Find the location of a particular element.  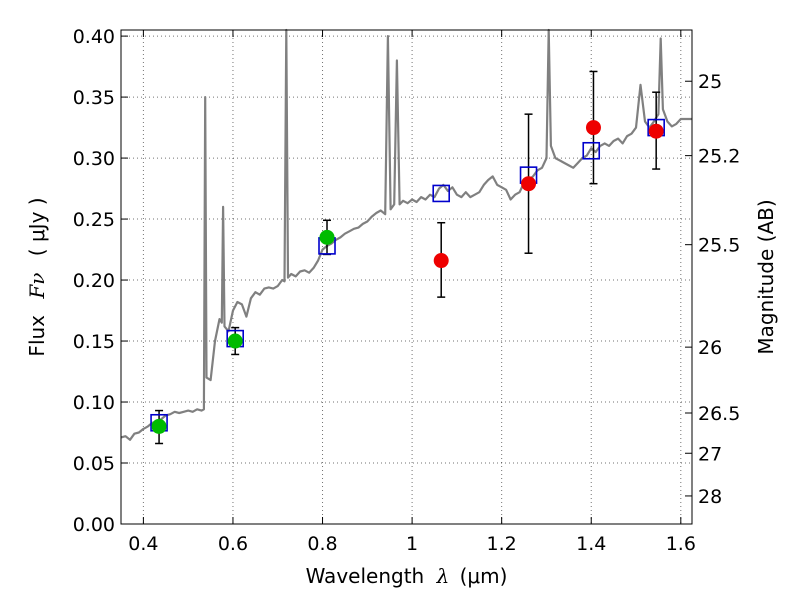

x-tick-label: 0.4 is located at coordinates (143, 544).